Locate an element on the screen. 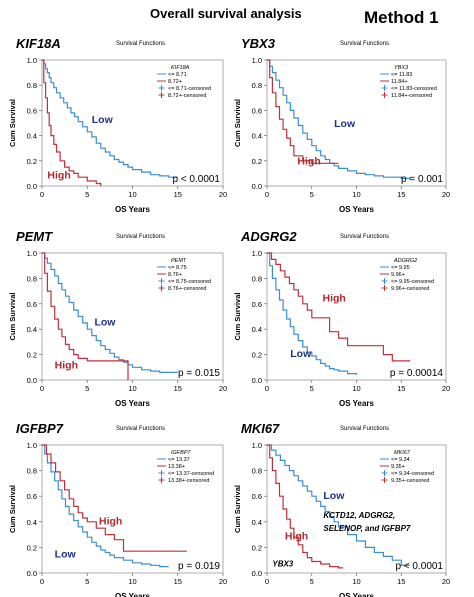  legend-label: <= 8.71-censored is located at coordinates (189, 89).